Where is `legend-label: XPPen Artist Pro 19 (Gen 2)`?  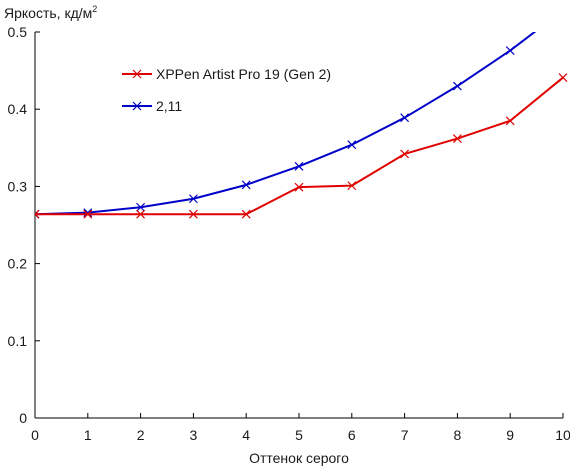
legend-label: XPPen Artist Pro 19 (Gen 2) is located at coordinates (243, 74).